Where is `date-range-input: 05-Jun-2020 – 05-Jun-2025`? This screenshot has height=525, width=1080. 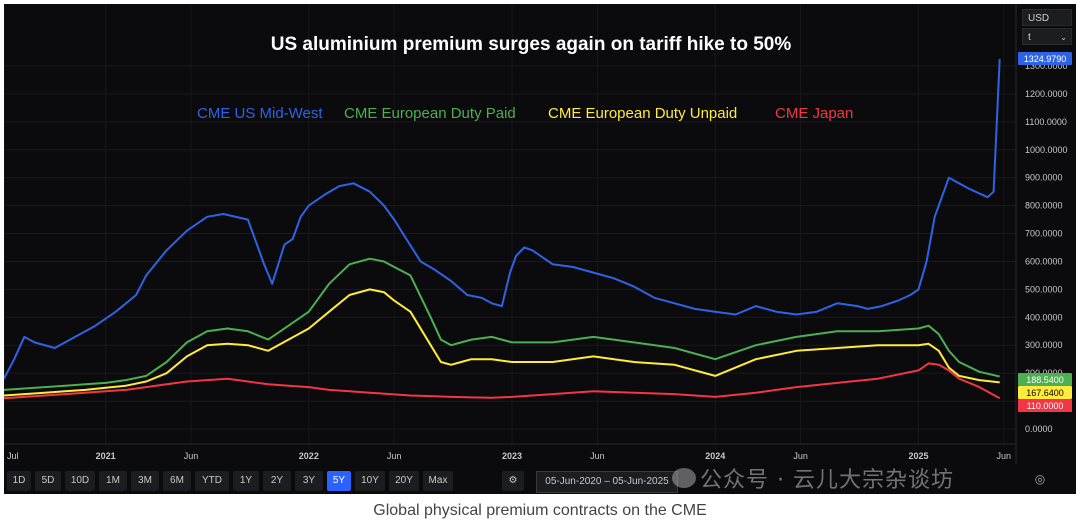
date-range-input: 05-Jun-2020 – 05-Jun-2025 is located at coordinates (607, 482).